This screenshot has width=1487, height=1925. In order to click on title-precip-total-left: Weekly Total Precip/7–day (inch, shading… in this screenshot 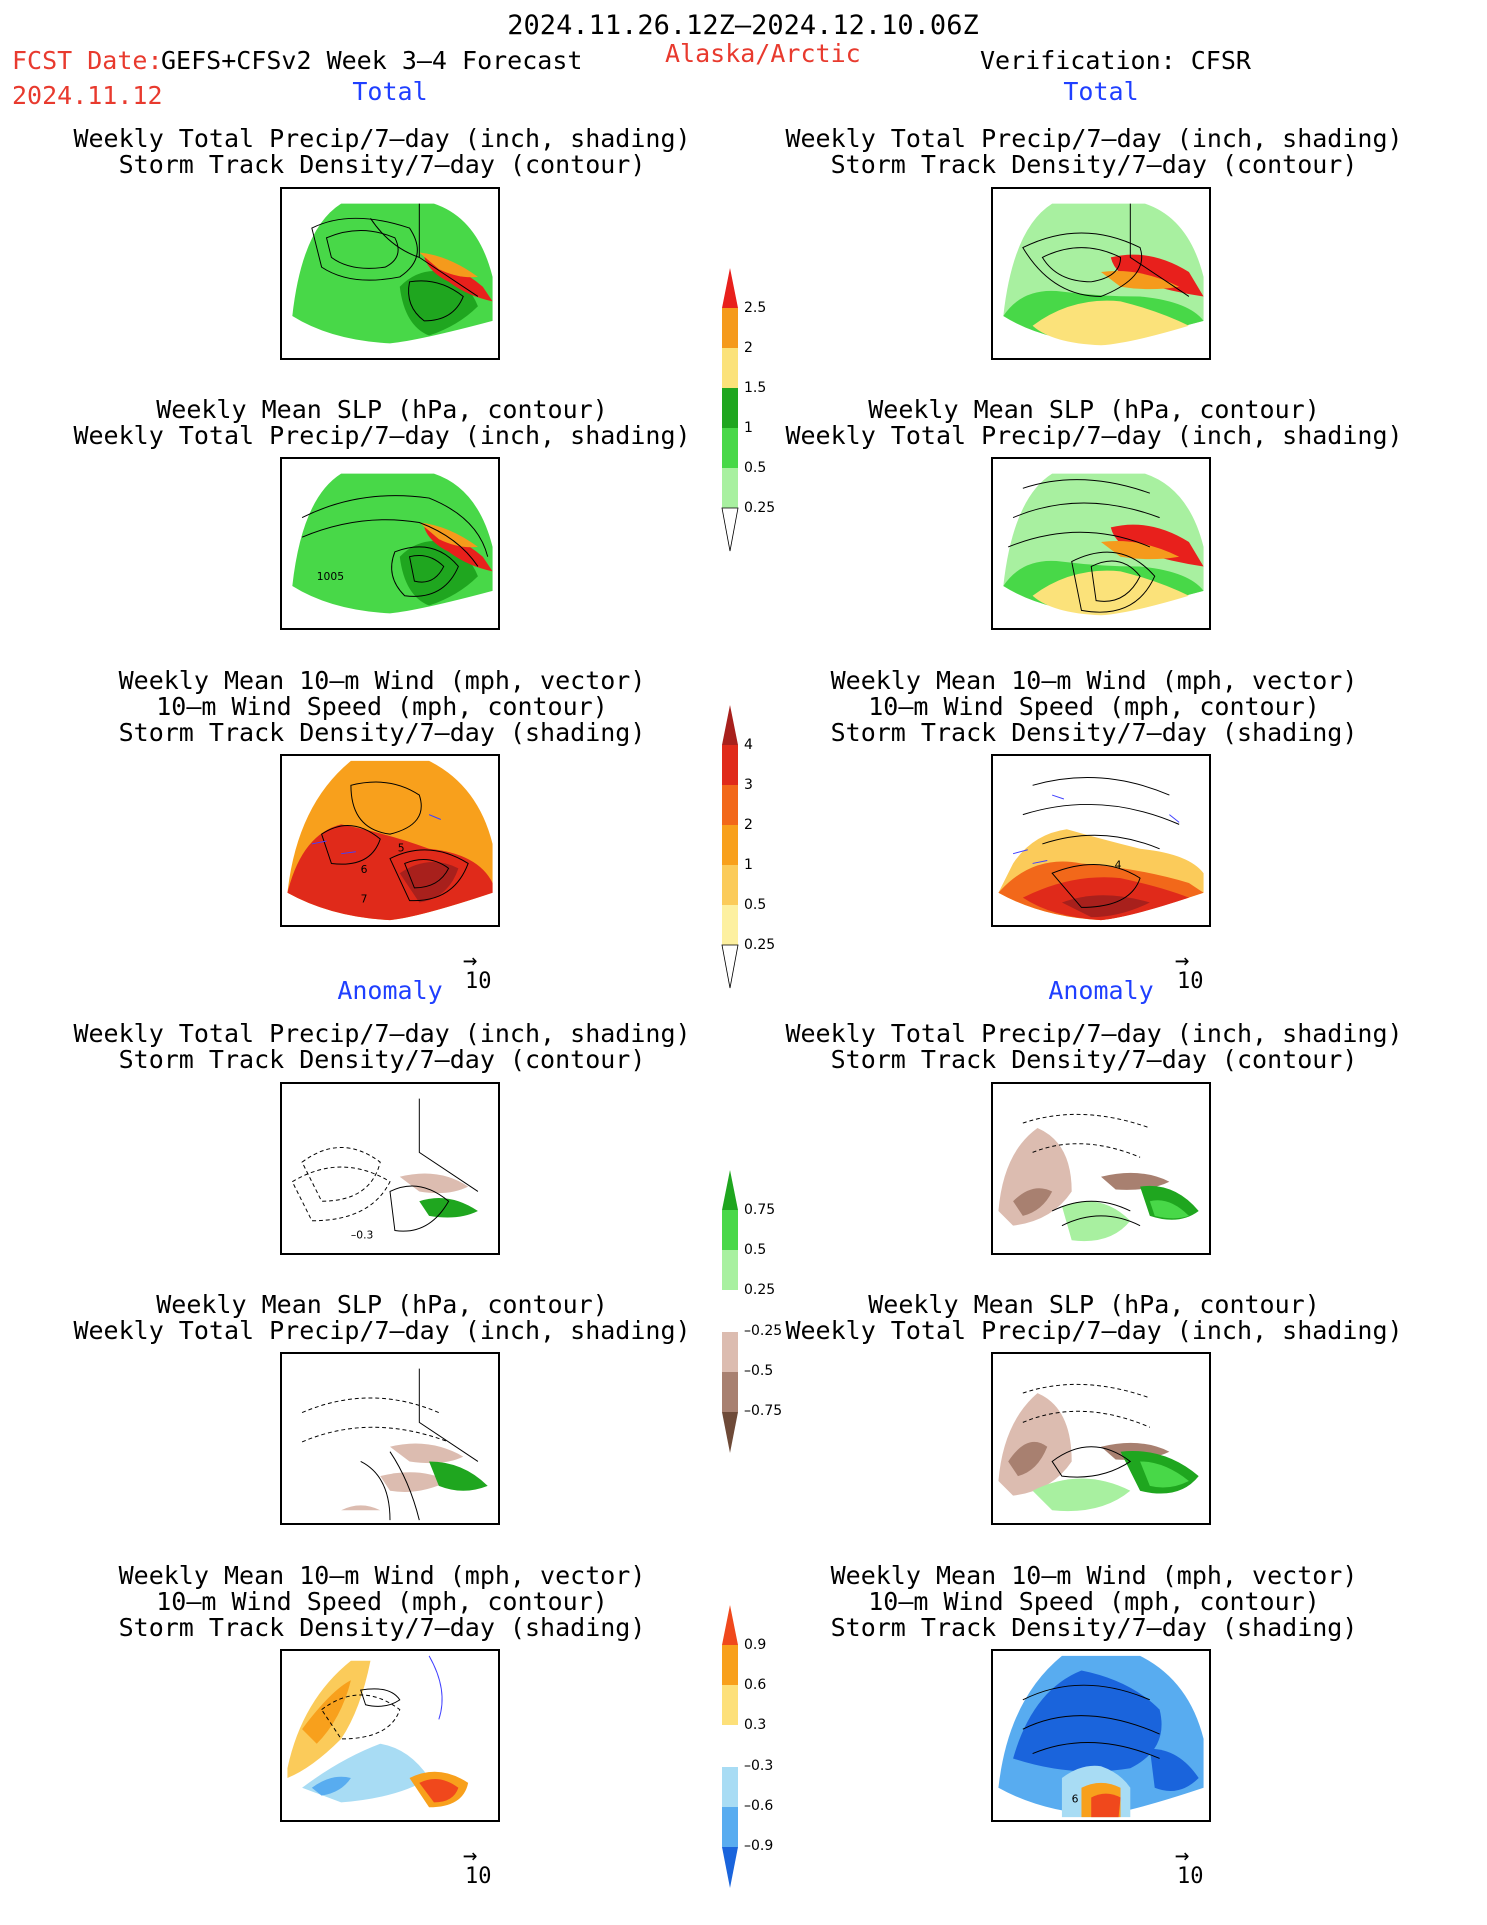, I will do `click(382, 151)`.